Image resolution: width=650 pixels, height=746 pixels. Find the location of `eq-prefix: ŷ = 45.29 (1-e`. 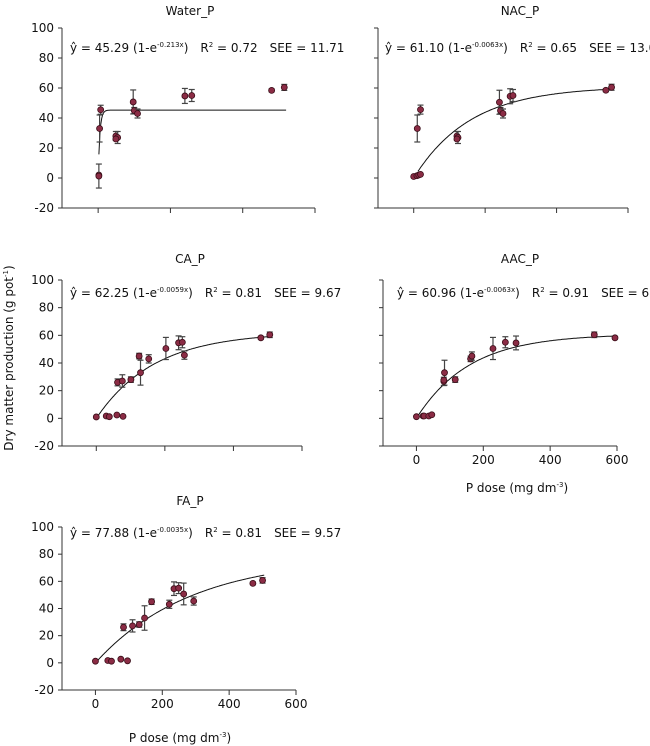

eq-prefix: ŷ = 45.29 (1-e is located at coordinates (113, 48).